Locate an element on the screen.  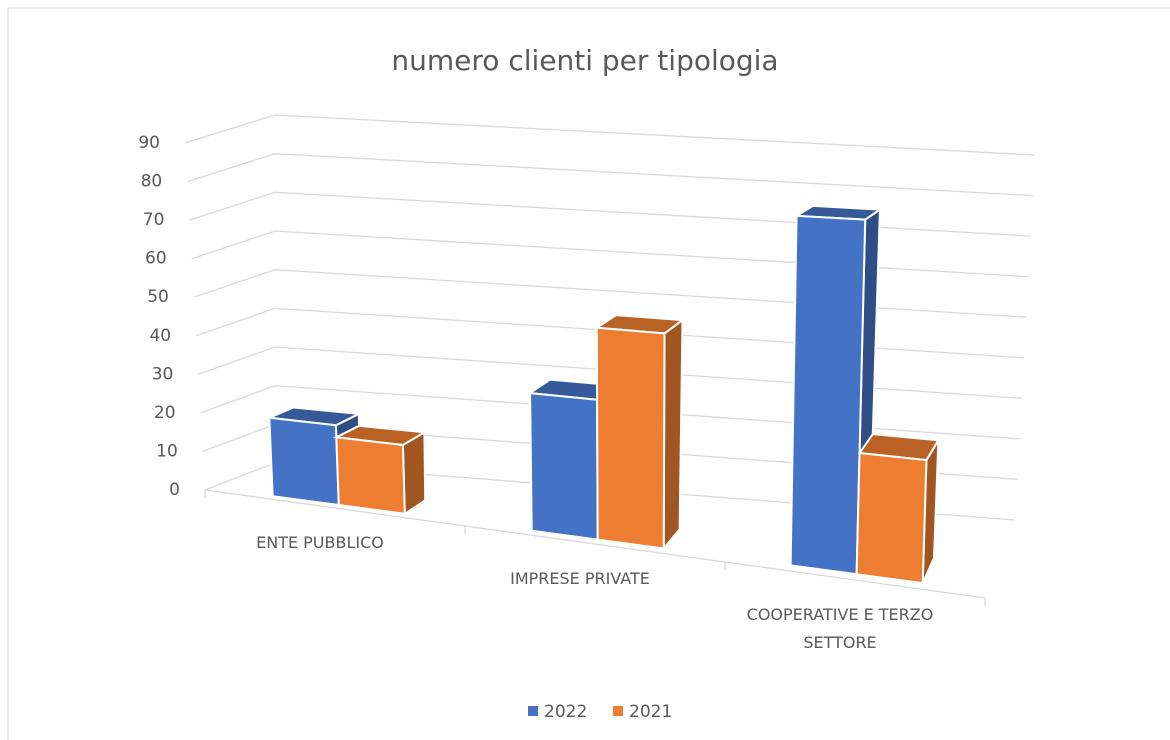
y-tick-label: 60 is located at coordinates (156, 259).